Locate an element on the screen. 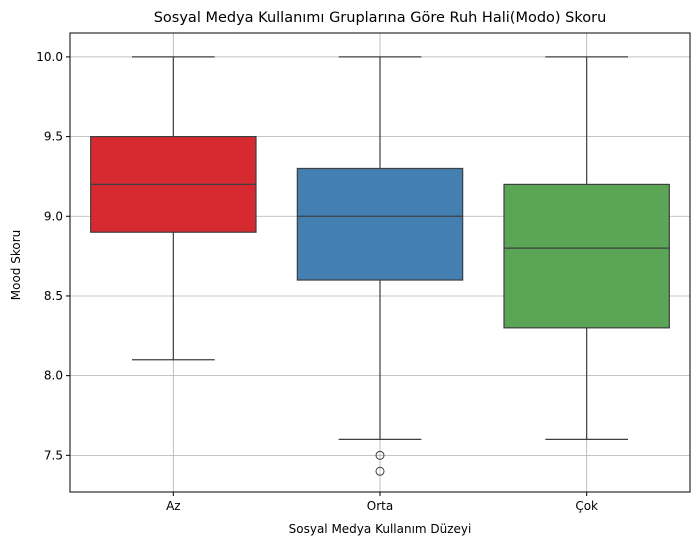  y-tick-label: 8.0 is located at coordinates (53, 376).